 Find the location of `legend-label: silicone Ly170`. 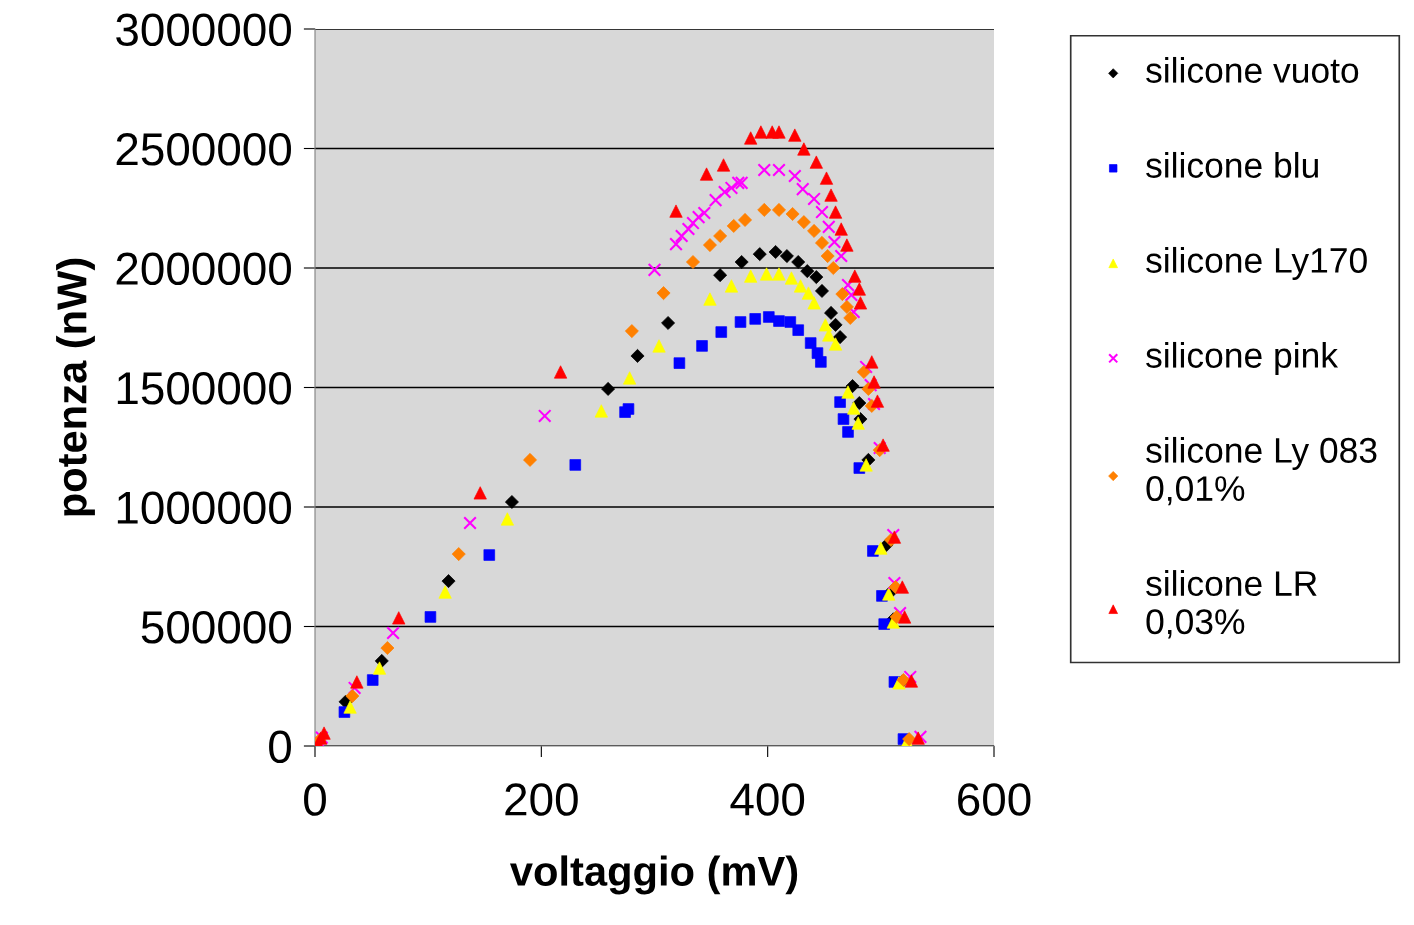

legend-label: silicone Ly170 is located at coordinates (1256, 263).